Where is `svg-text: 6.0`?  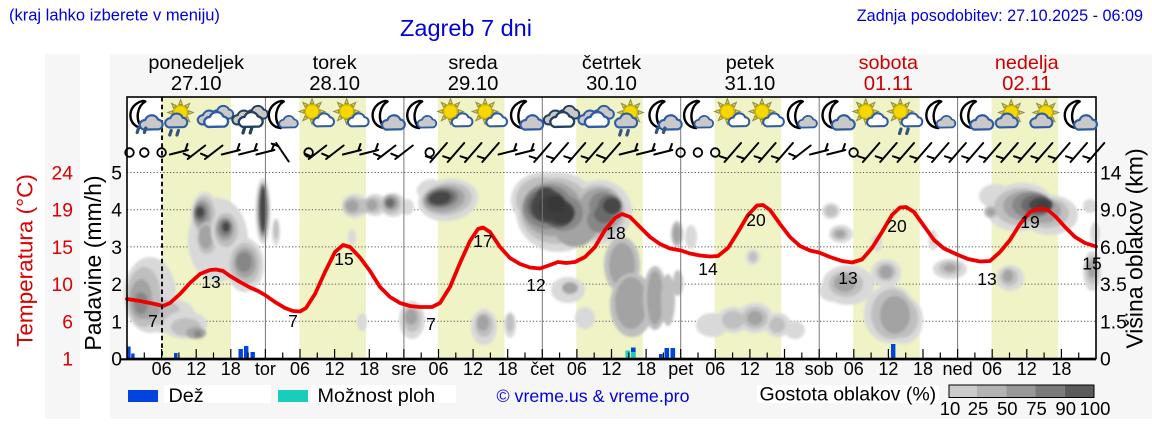
svg-text: 6.0 is located at coordinates (1113, 248).